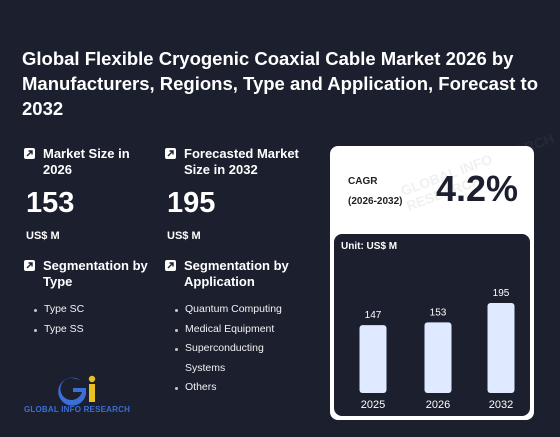 Image resolution: width=560 pixels, height=437 pixels. Describe the element at coordinates (438, 312) in the screenshot. I see `bar-value-label: 153` at that location.